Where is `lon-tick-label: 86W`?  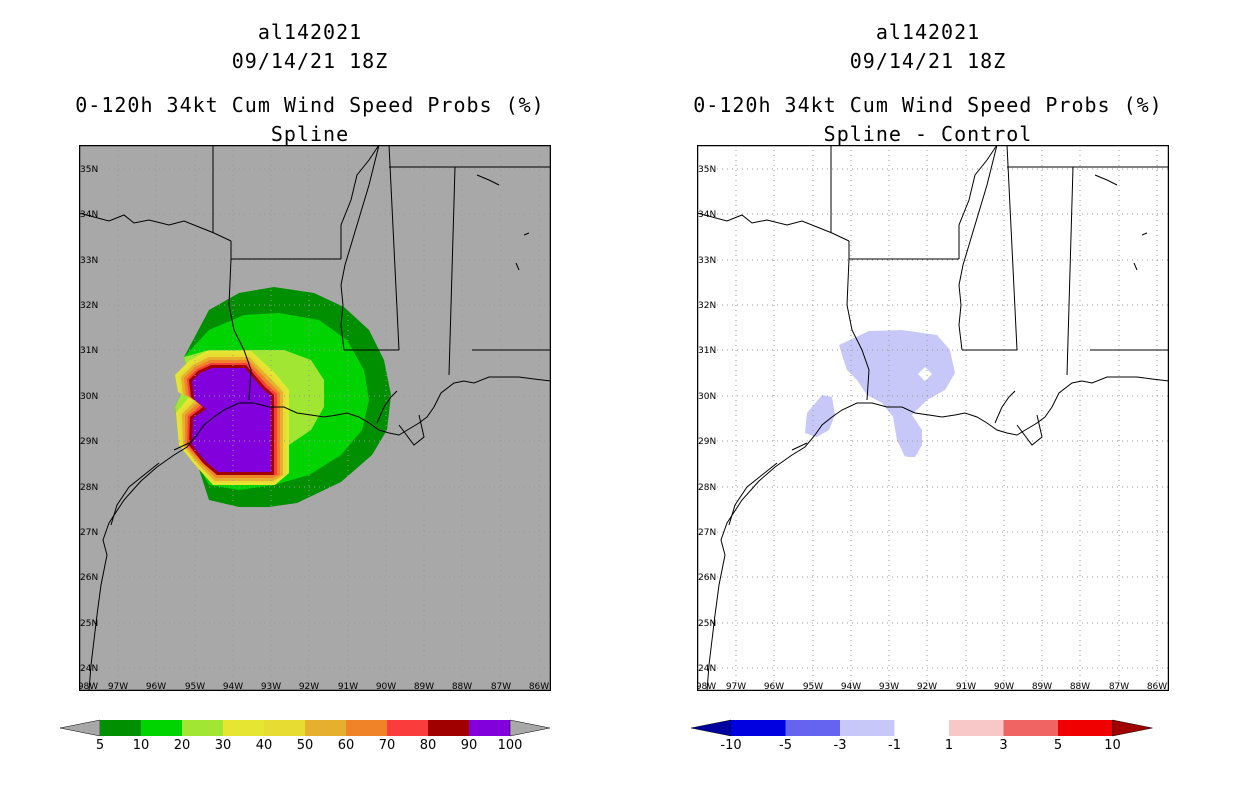
lon-tick-label: 86W is located at coordinates (539, 686).